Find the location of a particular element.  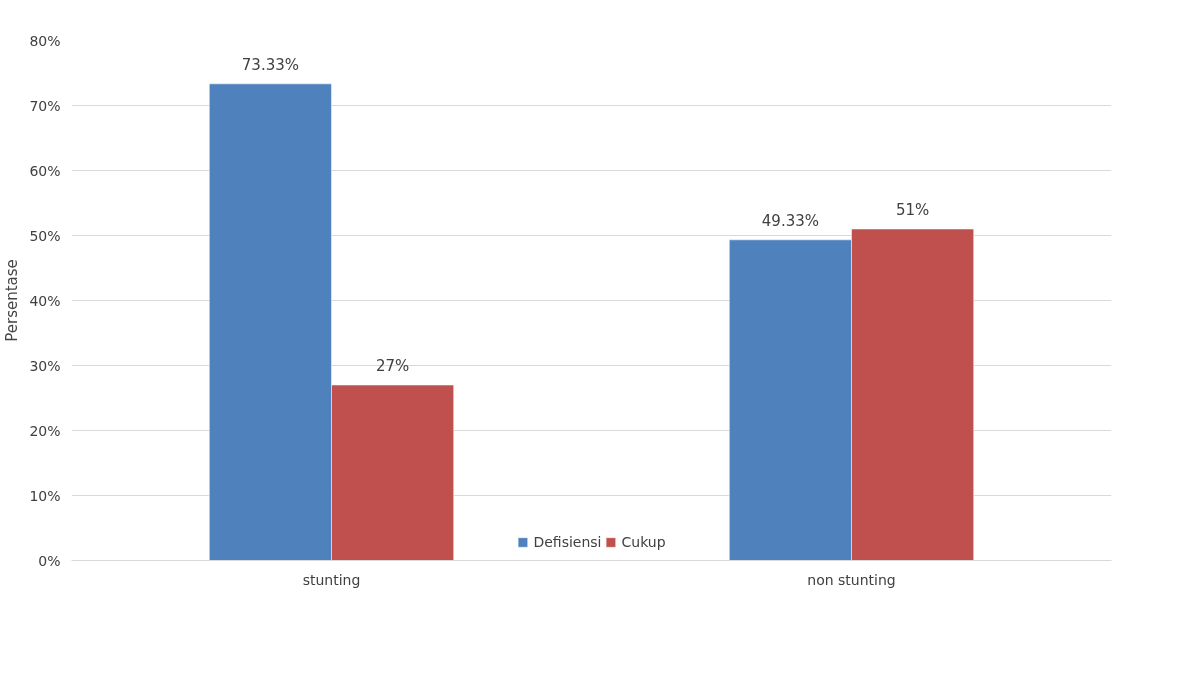

x-tick-label: non stunting is located at coordinates (851, 579).